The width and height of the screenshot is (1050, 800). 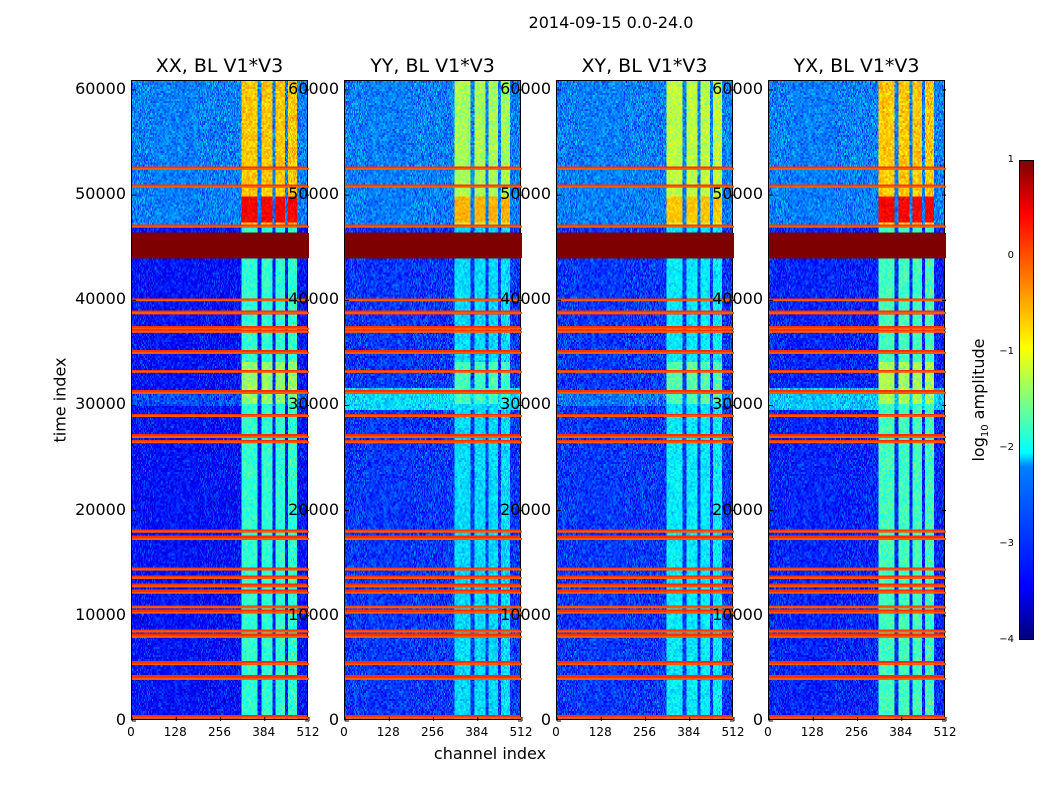 I want to click on x-tick-label: 256, so click(x=856, y=732).